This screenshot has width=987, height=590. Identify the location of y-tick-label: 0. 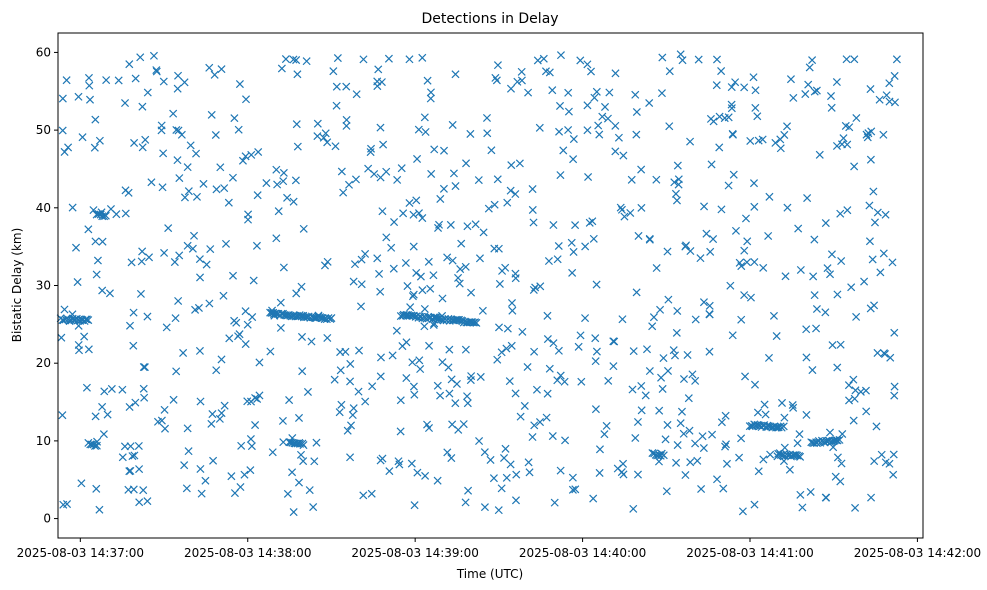
(47, 519).